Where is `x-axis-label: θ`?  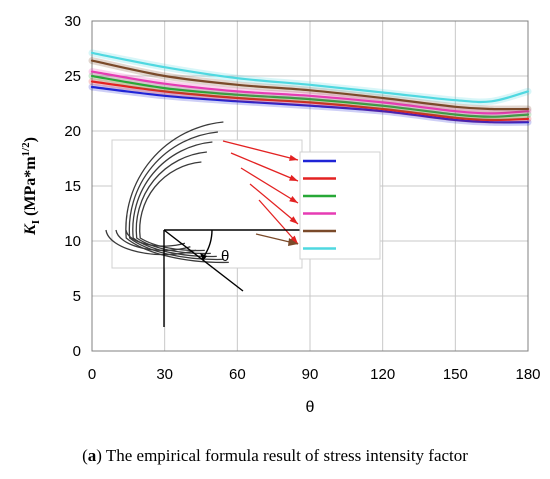
x-axis-label: θ is located at coordinates (310, 407).